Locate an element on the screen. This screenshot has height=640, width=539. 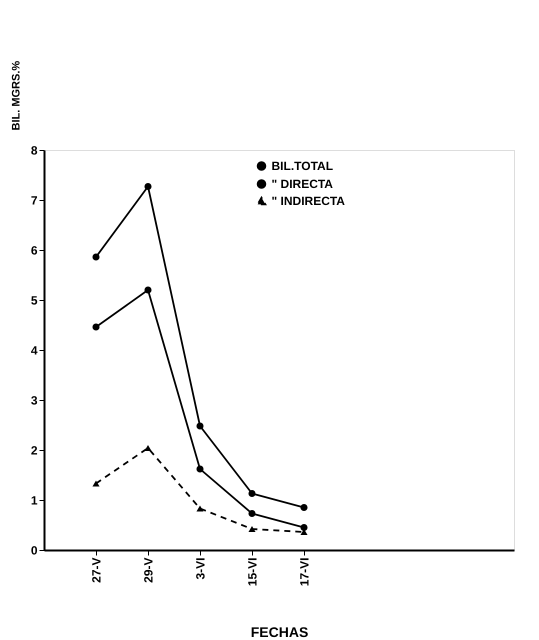
x-axis-title: FECHAS is located at coordinates (279, 632).